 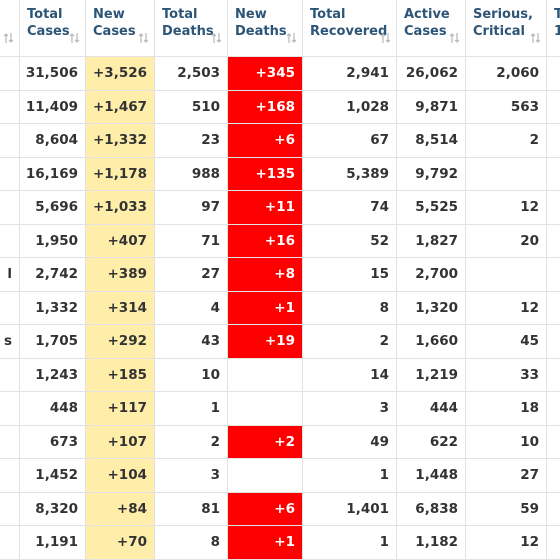 I want to click on header-text: T, so click(x=557, y=14).